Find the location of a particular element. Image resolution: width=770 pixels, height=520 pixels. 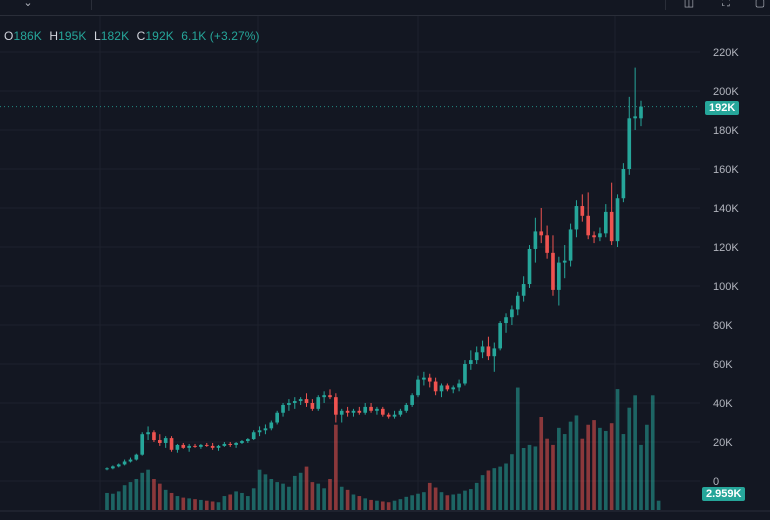

fullscreen-icon: ⛶ is located at coordinates (726, 4).